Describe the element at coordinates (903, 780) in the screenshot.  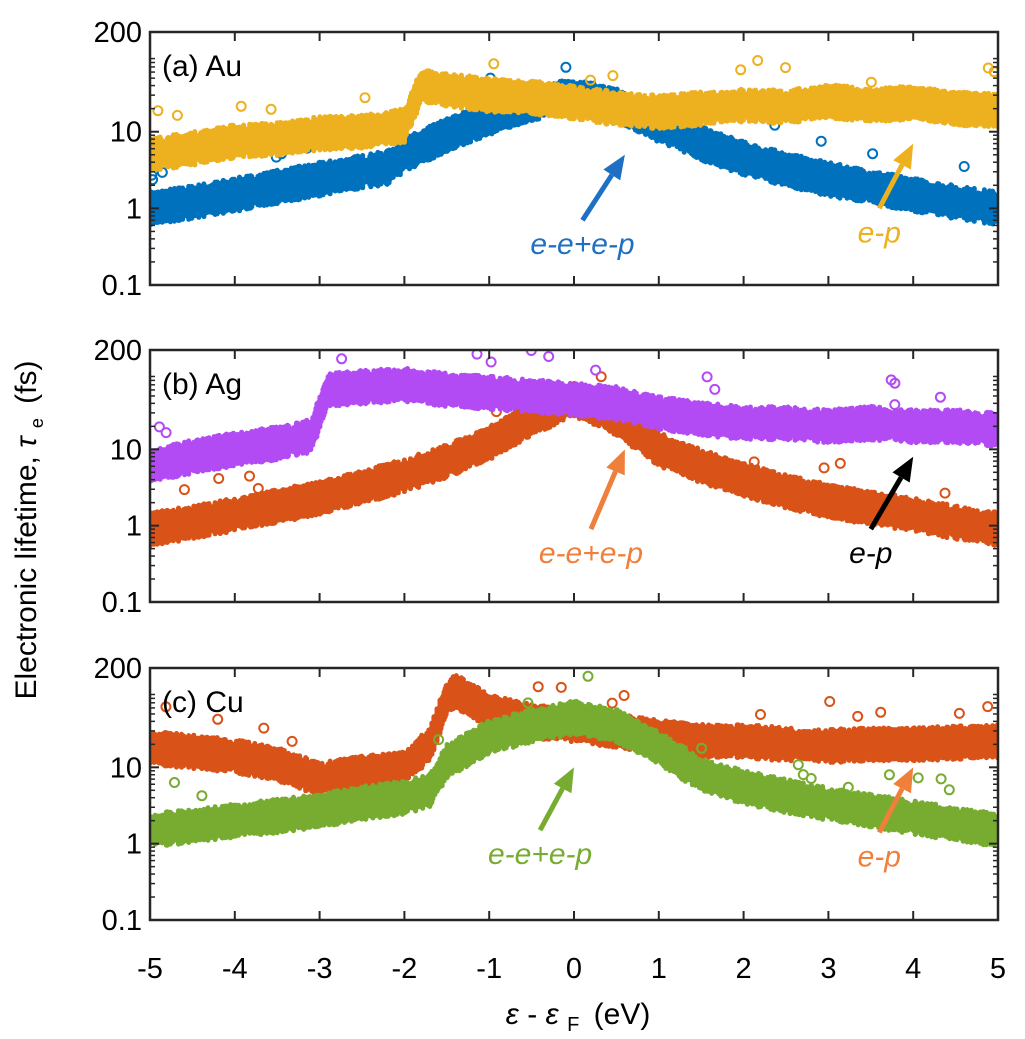
I see `annotation-arrowhead` at that location.